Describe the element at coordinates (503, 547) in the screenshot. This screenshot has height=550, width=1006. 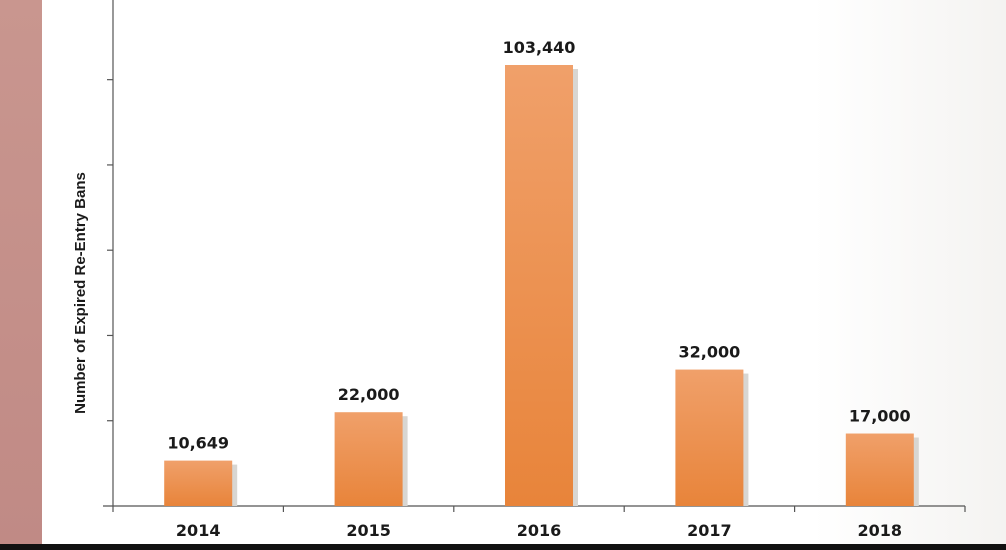
I see `bottom-edge` at that location.